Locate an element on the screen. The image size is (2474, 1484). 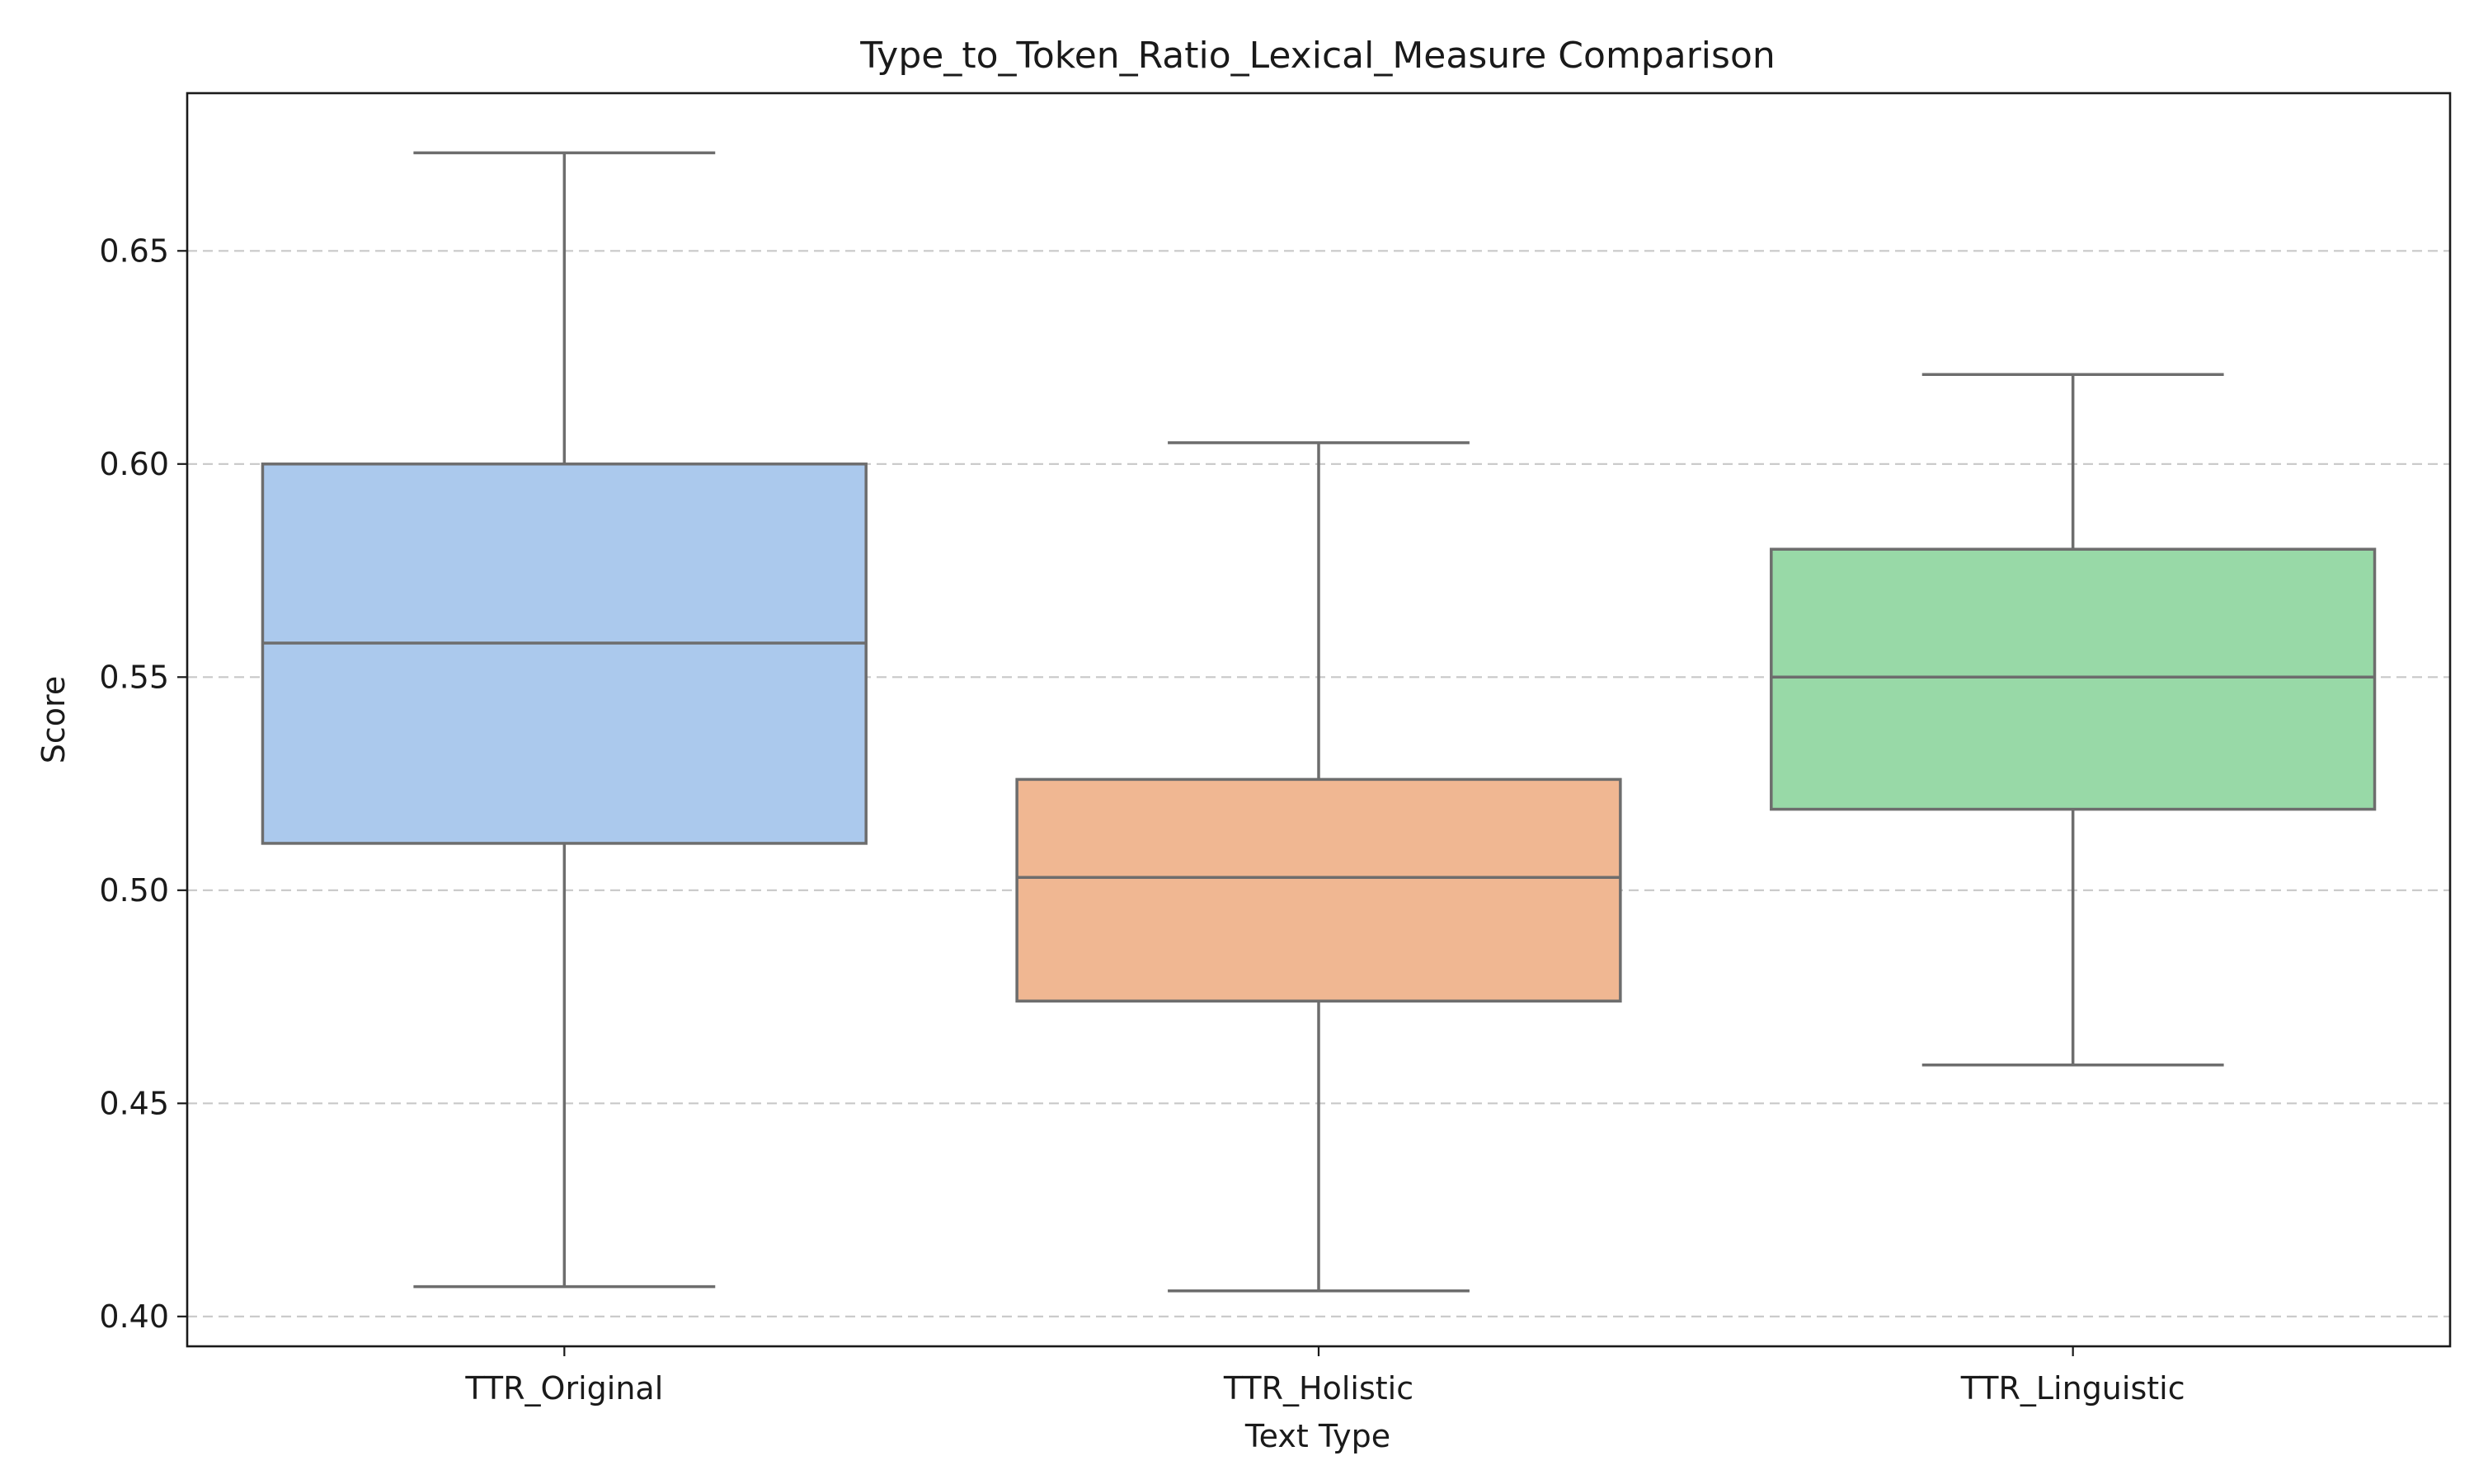
y-axis-label: Score is located at coordinates (53, 719).